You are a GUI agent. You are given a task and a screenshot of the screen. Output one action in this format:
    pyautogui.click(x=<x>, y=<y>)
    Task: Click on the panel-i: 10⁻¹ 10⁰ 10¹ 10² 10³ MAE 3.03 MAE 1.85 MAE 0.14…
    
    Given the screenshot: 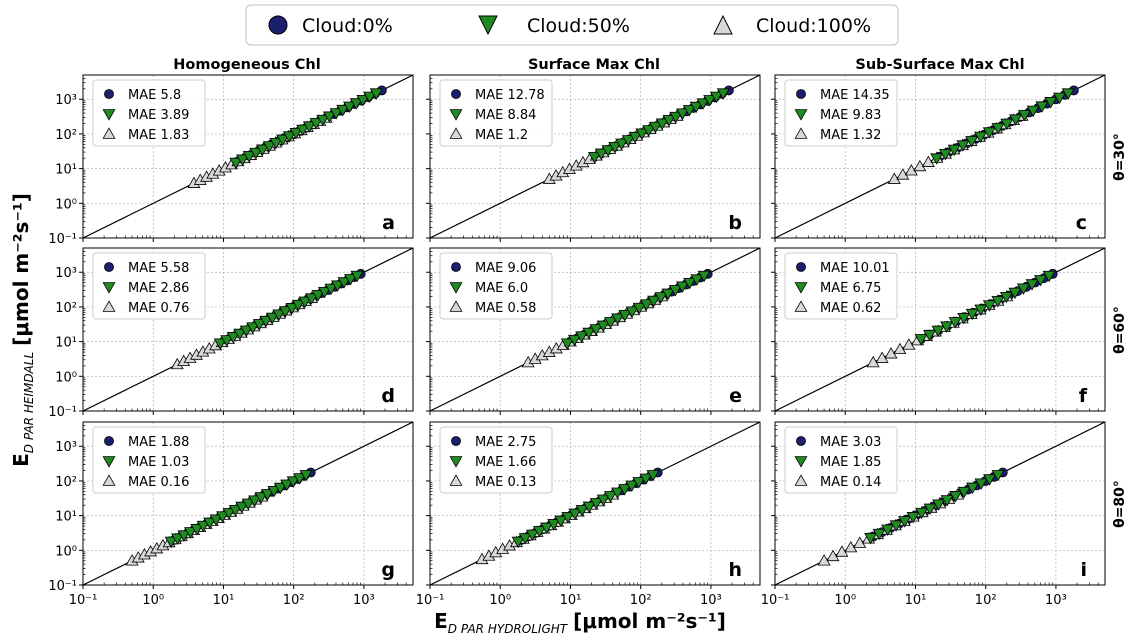 What is the action you would take?
    pyautogui.click(x=933, y=514)
    